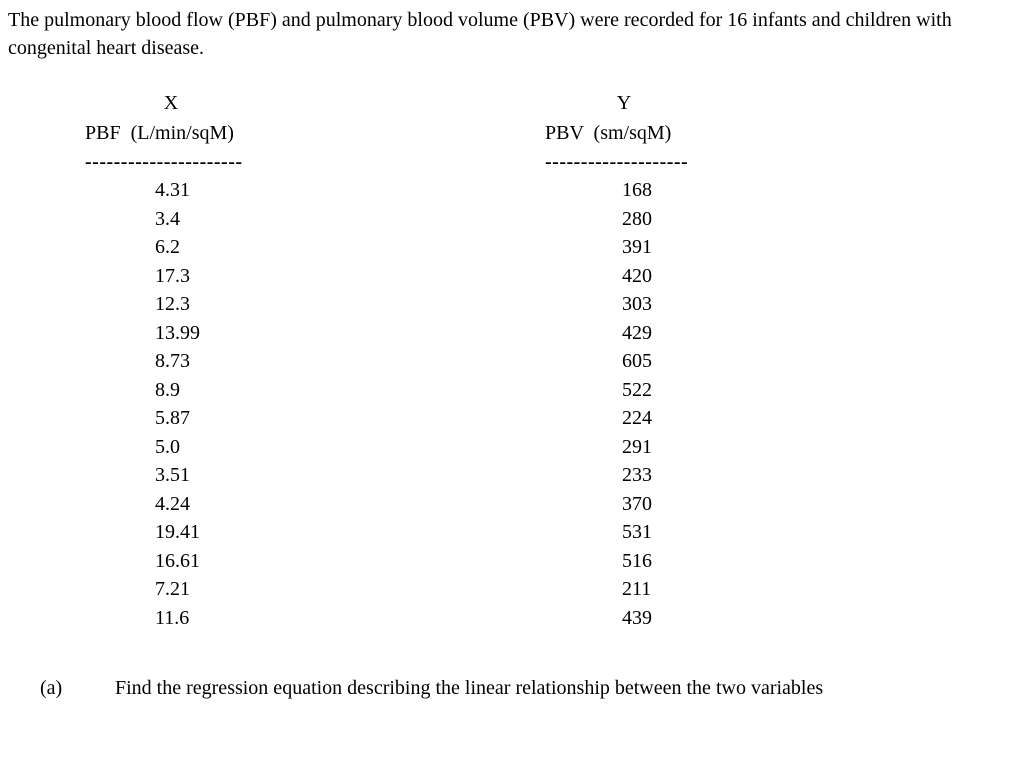 This screenshot has width=1024, height=759. Describe the element at coordinates (637, 218) in the screenshot. I see `y-value: 280` at that location.